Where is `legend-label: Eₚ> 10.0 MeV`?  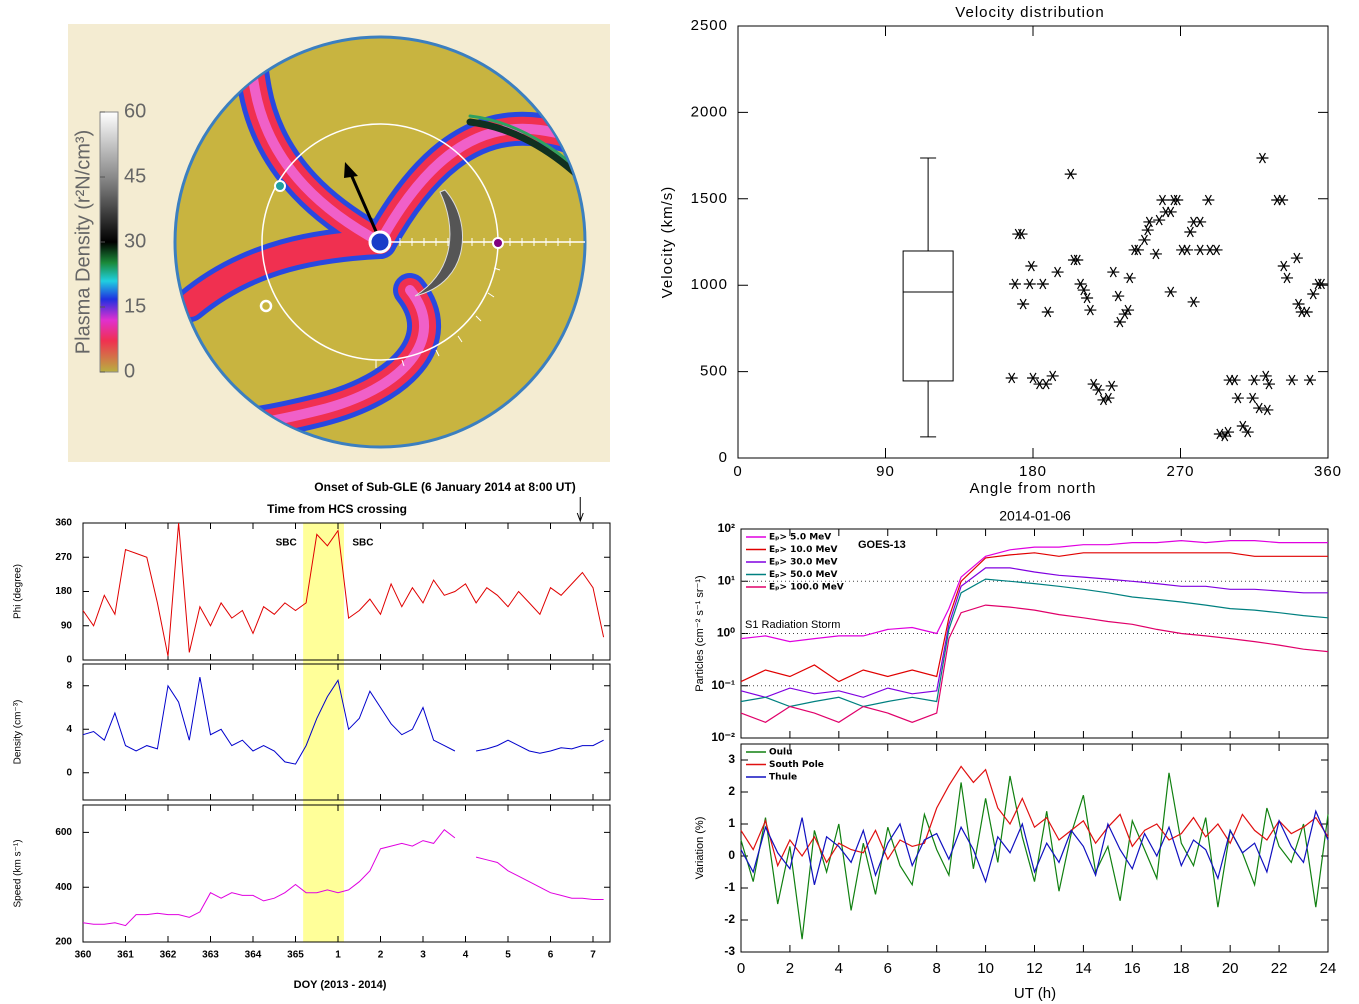 legend-label: Eₚ> 10.0 MeV is located at coordinates (803, 550).